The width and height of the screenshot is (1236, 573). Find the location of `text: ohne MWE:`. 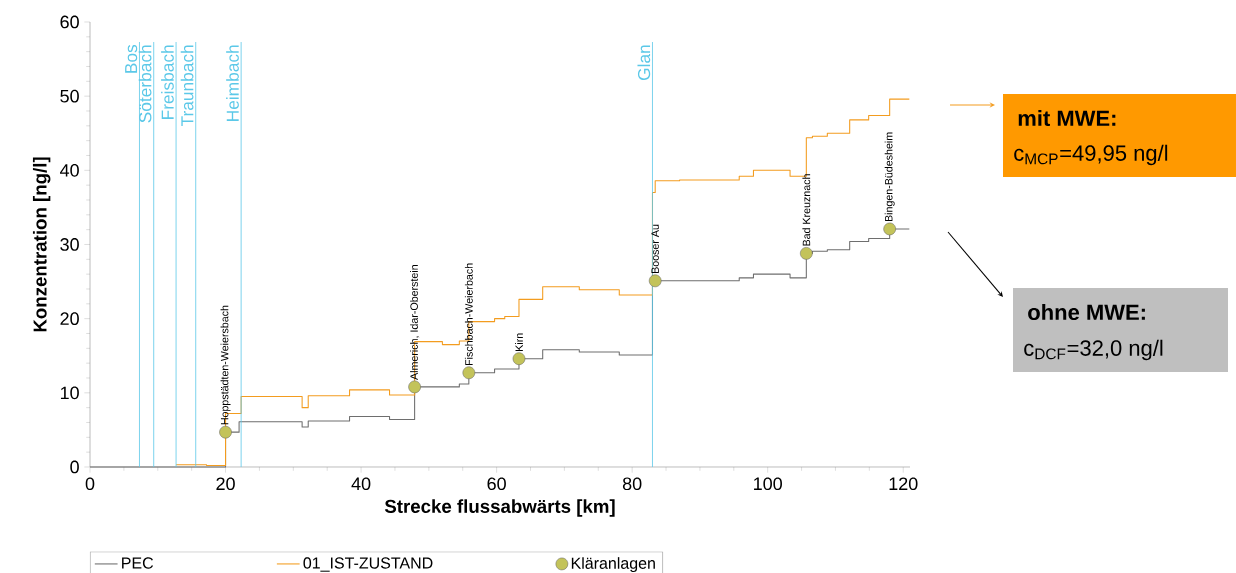

text: ohne MWE: is located at coordinates (1086, 312).